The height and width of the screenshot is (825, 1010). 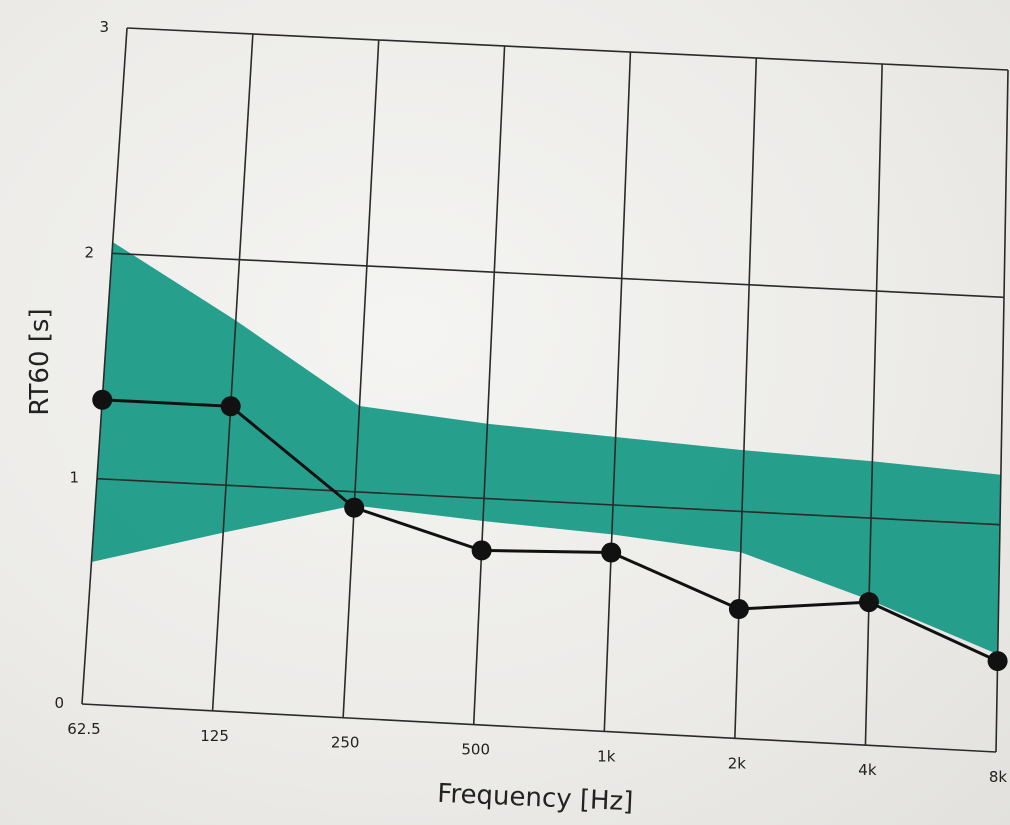 What do you see at coordinates (475, 750) in the screenshot?
I see `x-tick-label: 500` at bounding box center [475, 750].